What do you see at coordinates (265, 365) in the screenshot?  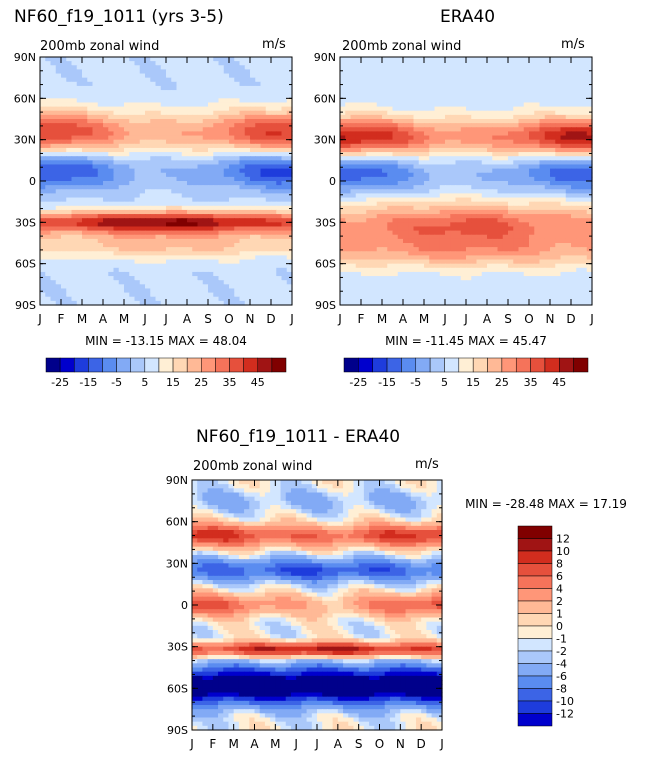 I see `colorbar-swatch` at bounding box center [265, 365].